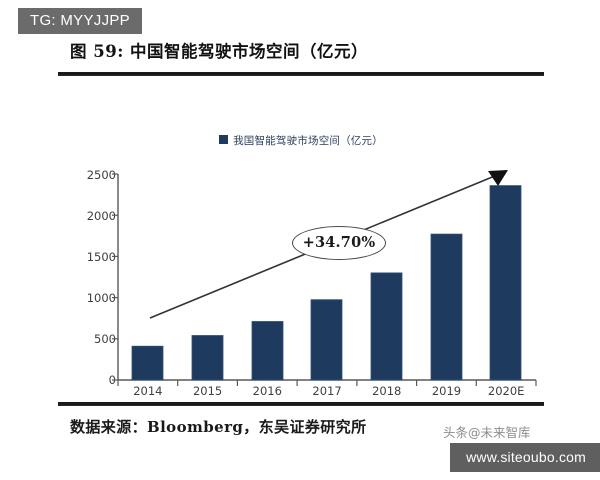  I want to click on chart-legend: 我国智能驾驶市场空间（亿元）, so click(301, 141).